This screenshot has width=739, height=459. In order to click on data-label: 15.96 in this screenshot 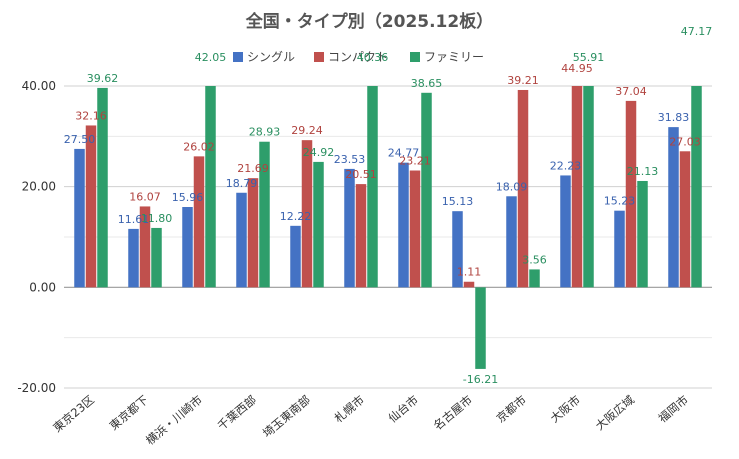, I will do `click(188, 197)`.